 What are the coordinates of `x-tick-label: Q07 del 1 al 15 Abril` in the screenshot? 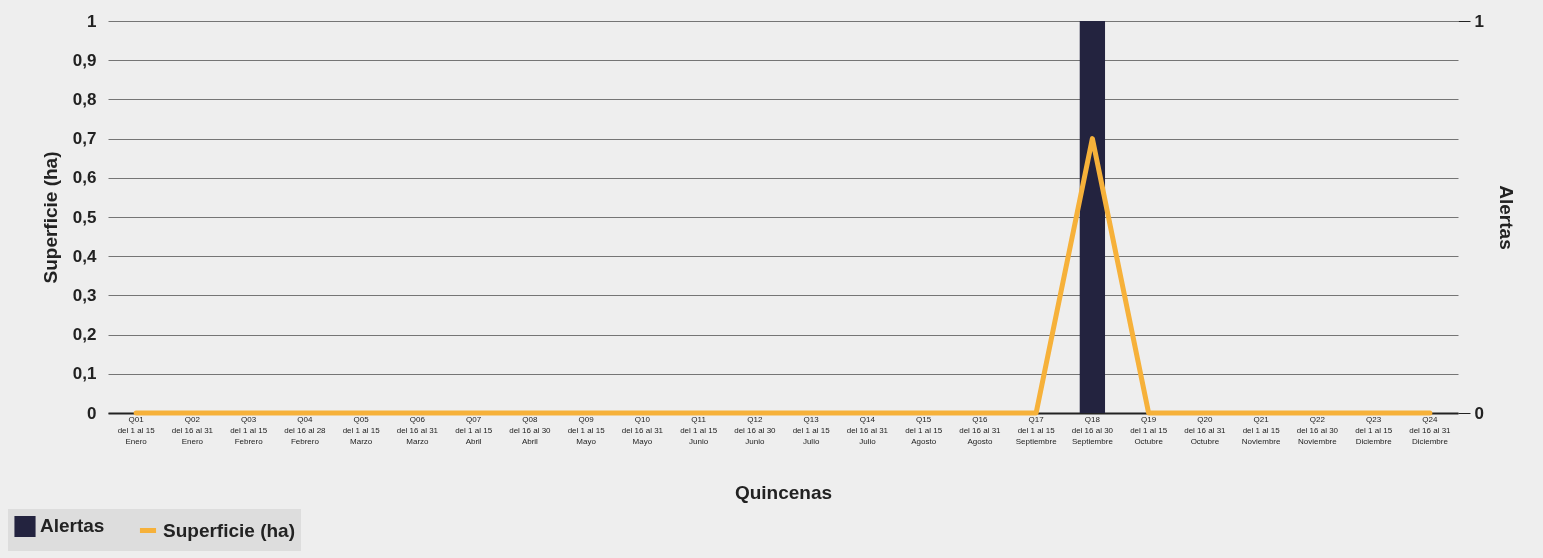 It's located at (474, 430).